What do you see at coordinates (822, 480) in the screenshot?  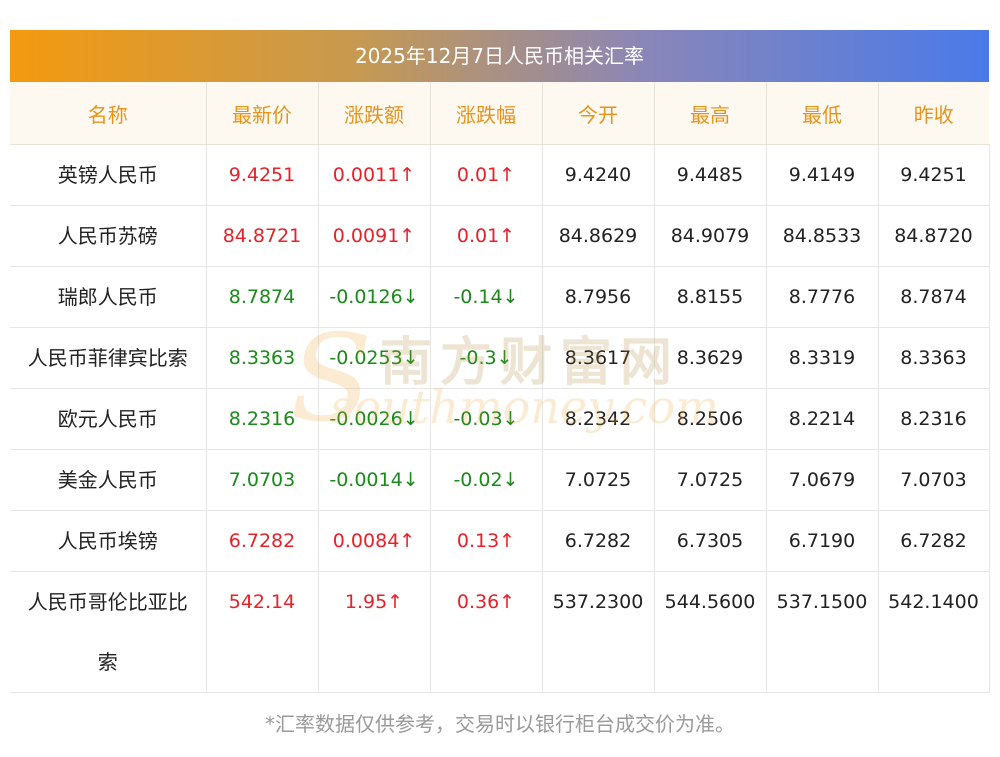 I see `cell-low: 7.0679` at bounding box center [822, 480].